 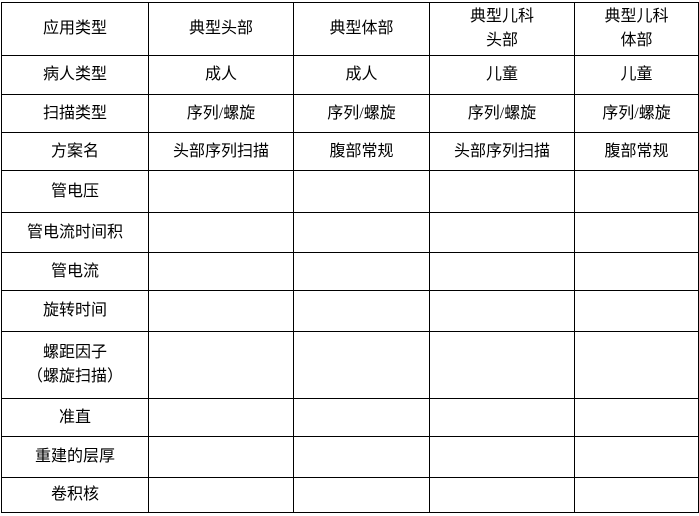 I want to click on row-header-cell: 重建的层厚, so click(x=75, y=457).